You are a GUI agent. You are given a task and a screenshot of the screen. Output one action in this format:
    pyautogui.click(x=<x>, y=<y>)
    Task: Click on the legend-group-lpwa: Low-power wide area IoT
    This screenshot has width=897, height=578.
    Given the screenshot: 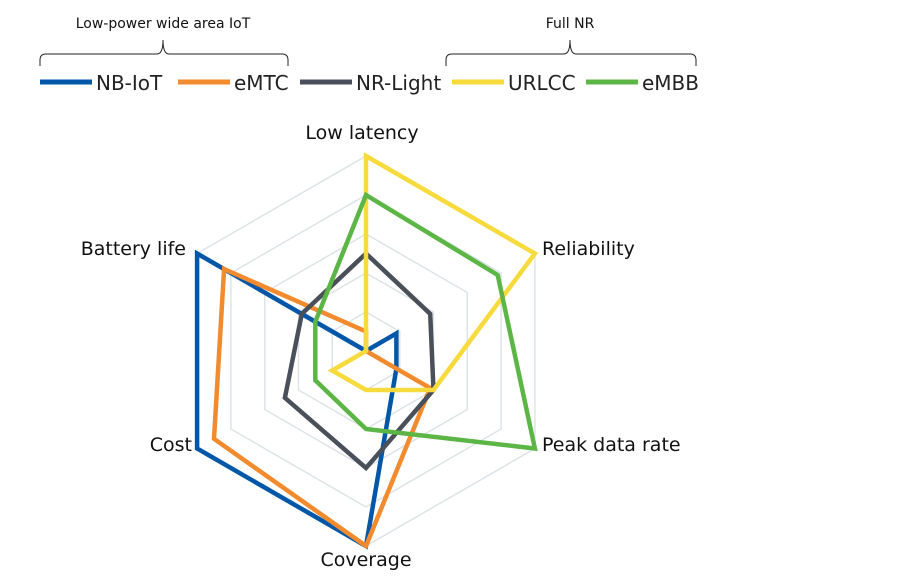 What is the action you would take?
    pyautogui.click(x=164, y=41)
    